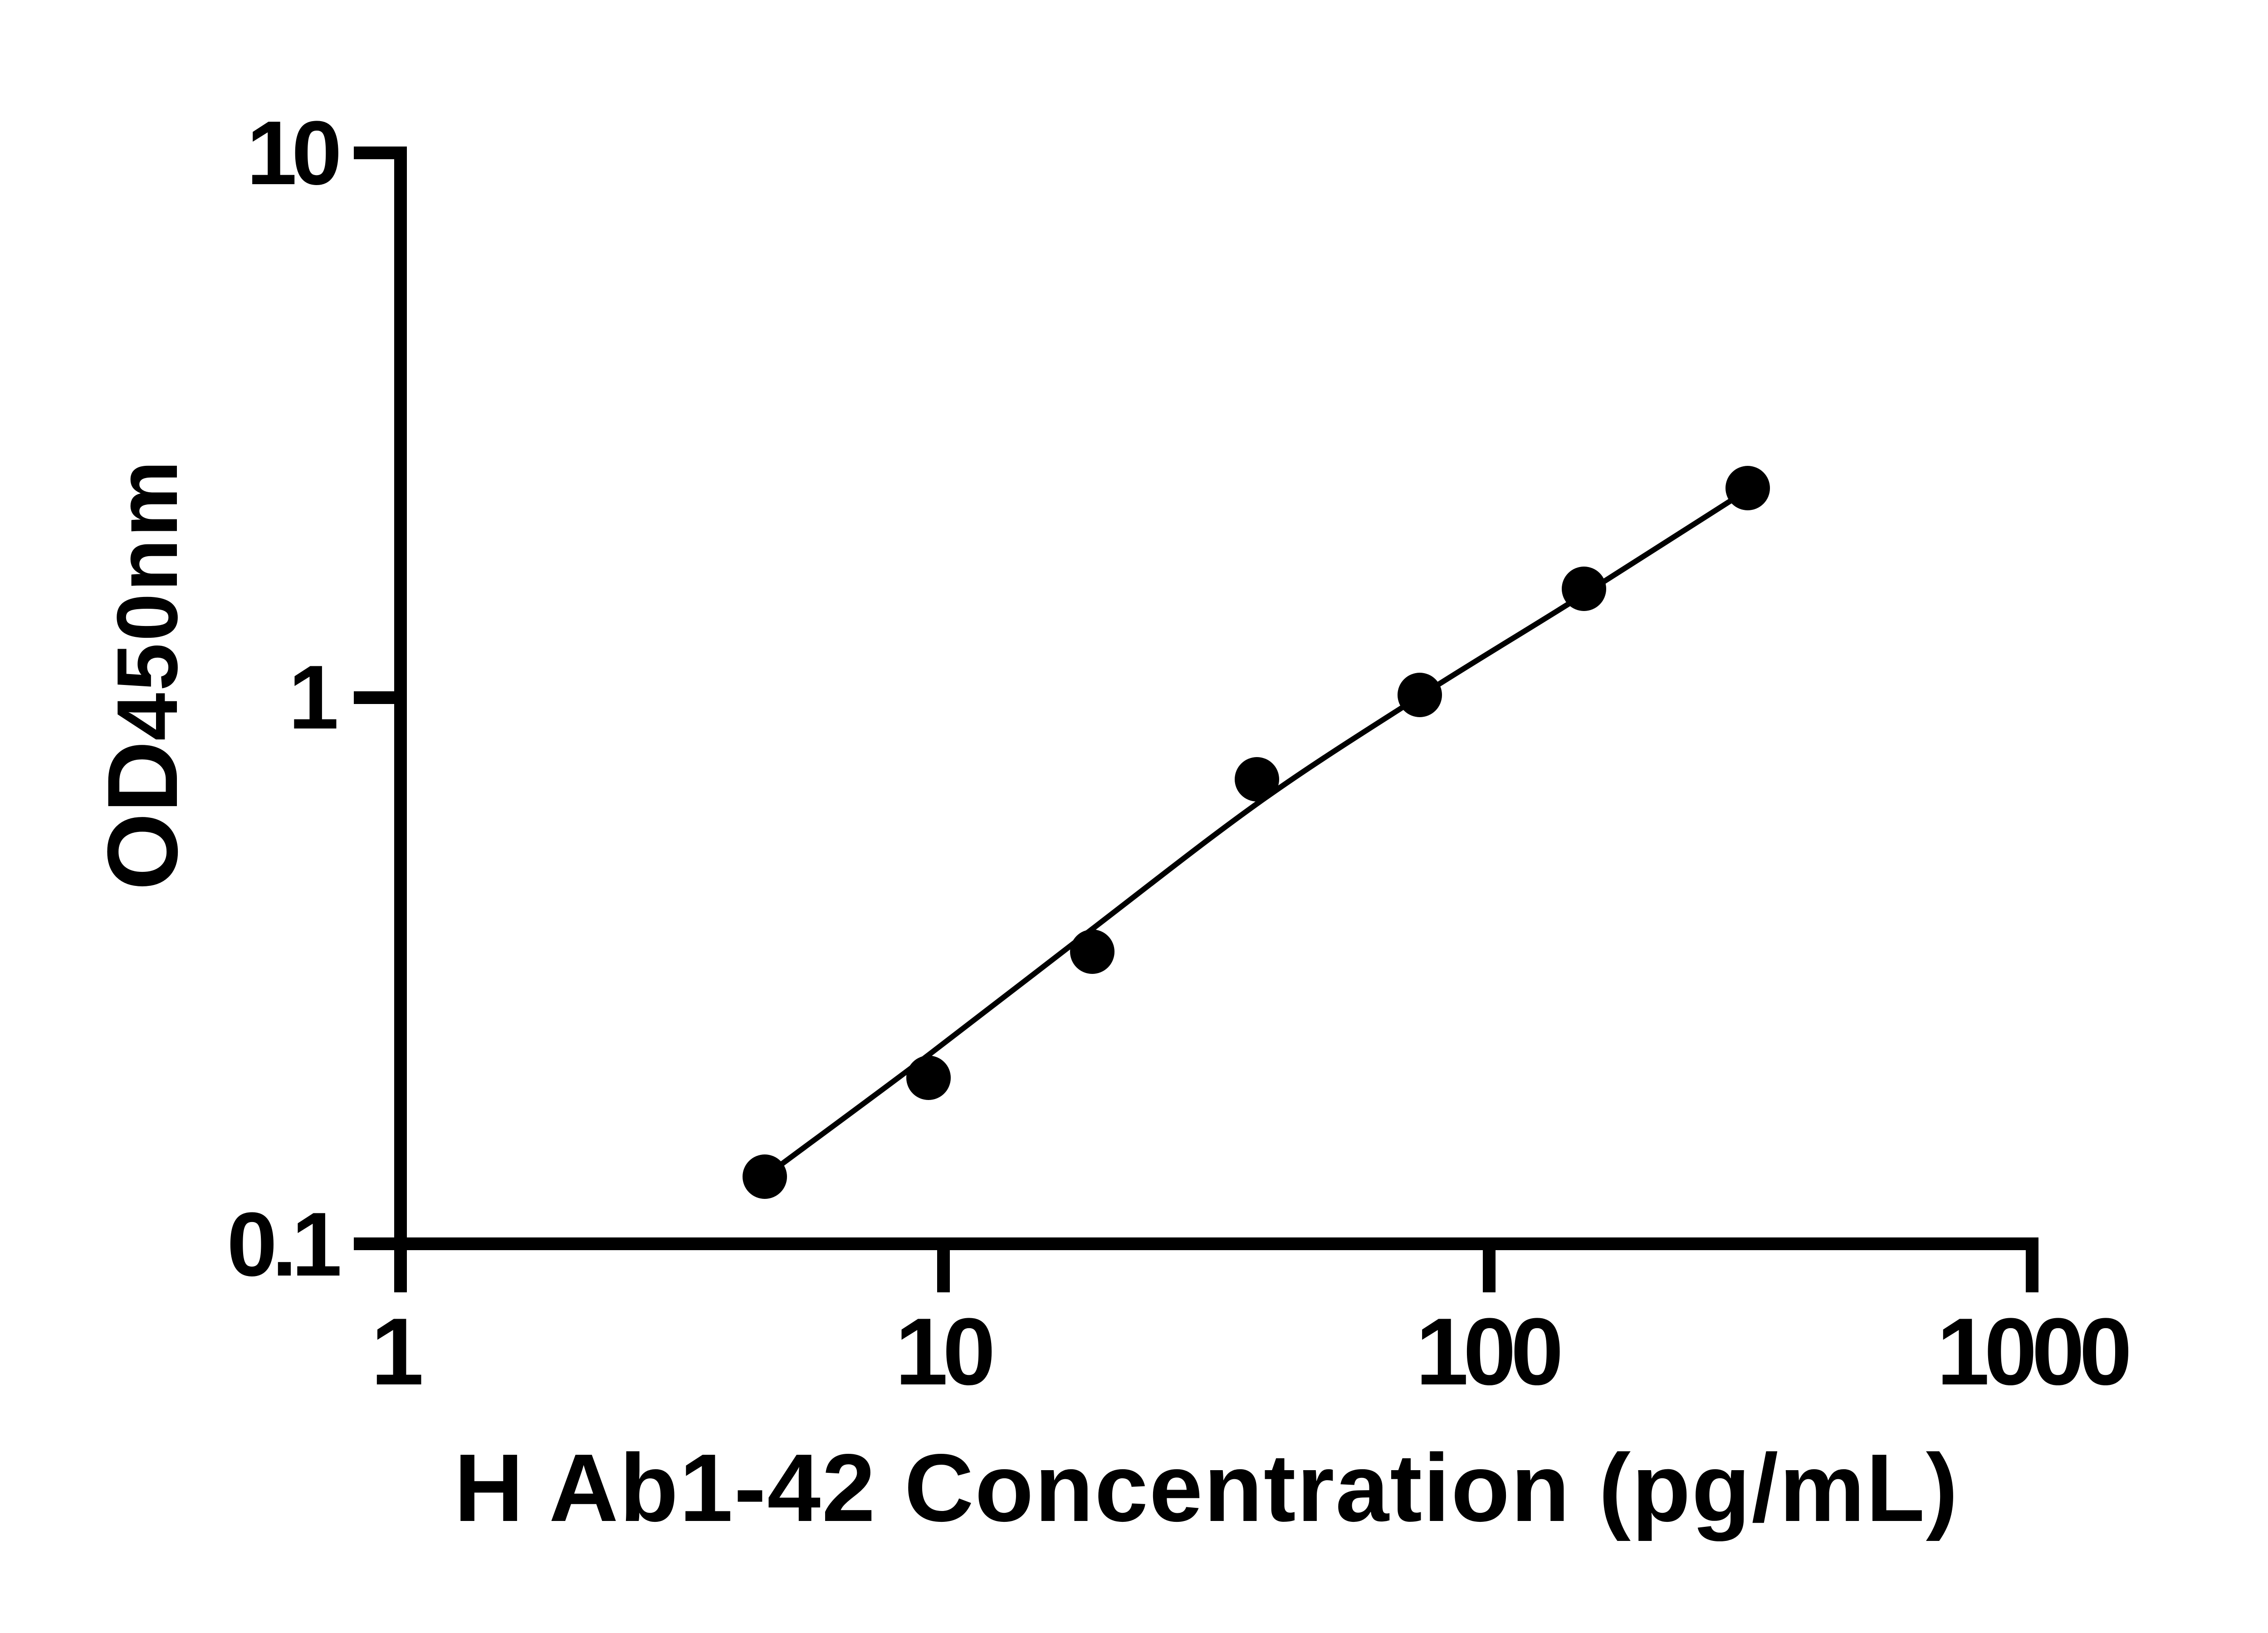 The image size is (2268, 1633). Describe the element at coordinates (2032, 1351) in the screenshot. I see `svg-text: 1000` at that location.